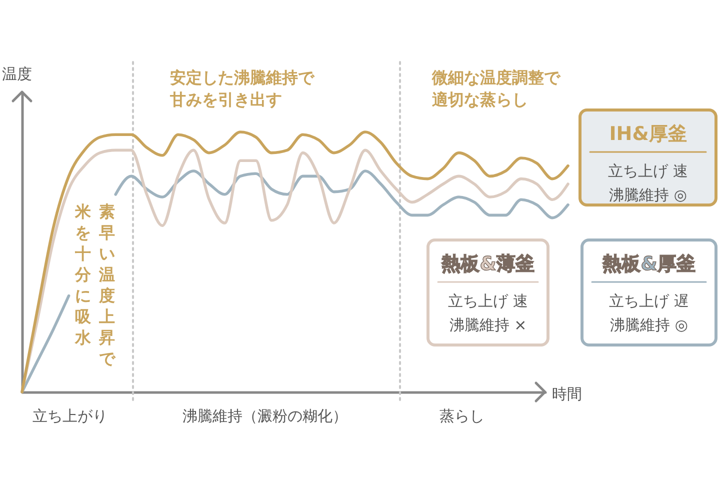 The width and height of the screenshot is (720, 480). What do you see at coordinates (107, 285) in the screenshot?
I see `annotation: 素早い温度上昇で` at bounding box center [107, 285].